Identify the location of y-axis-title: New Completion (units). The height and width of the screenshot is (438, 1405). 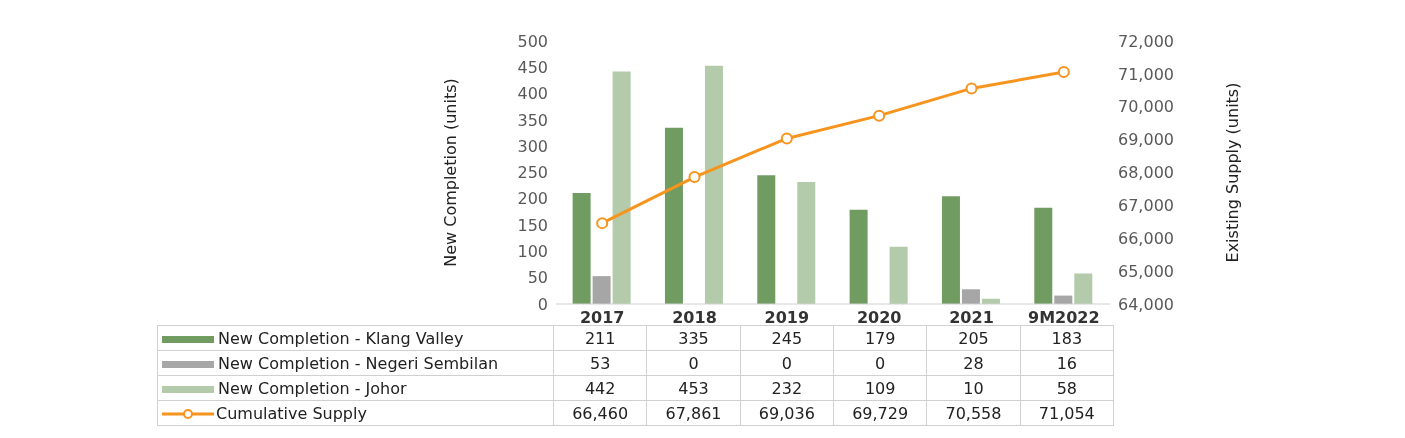
(450, 172).